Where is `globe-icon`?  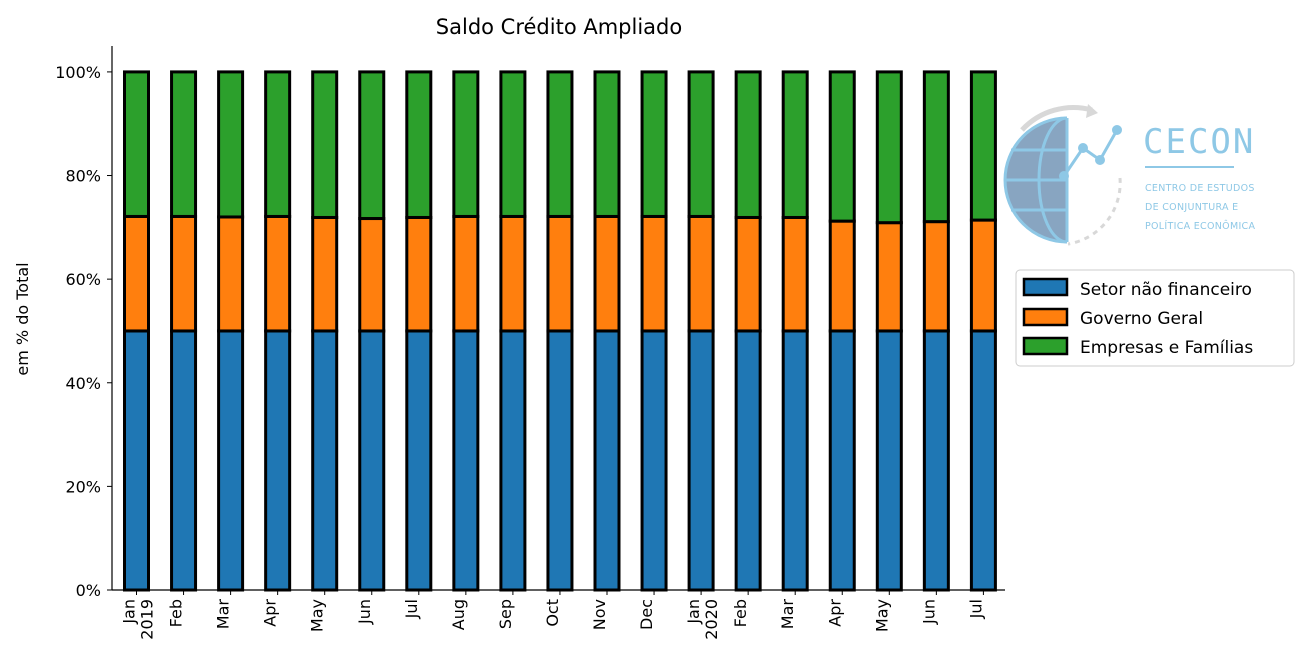
globe-icon is located at coordinates (1062, 175).